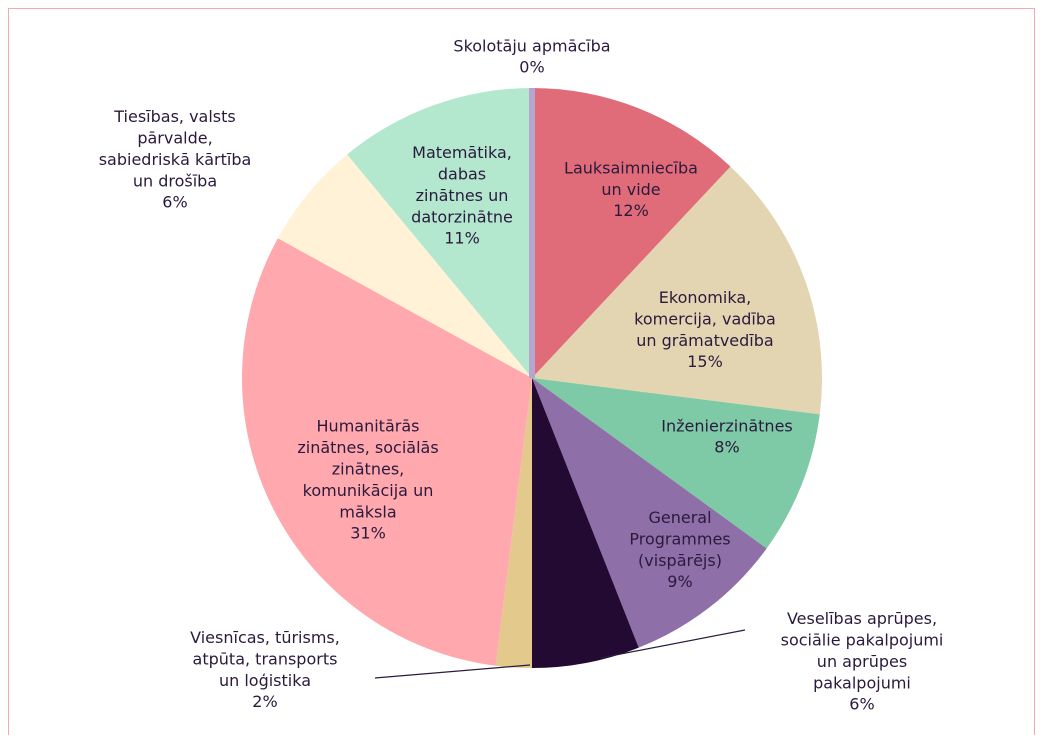  I want to click on slice-label: Skolotāju apmācība, so click(531, 45).